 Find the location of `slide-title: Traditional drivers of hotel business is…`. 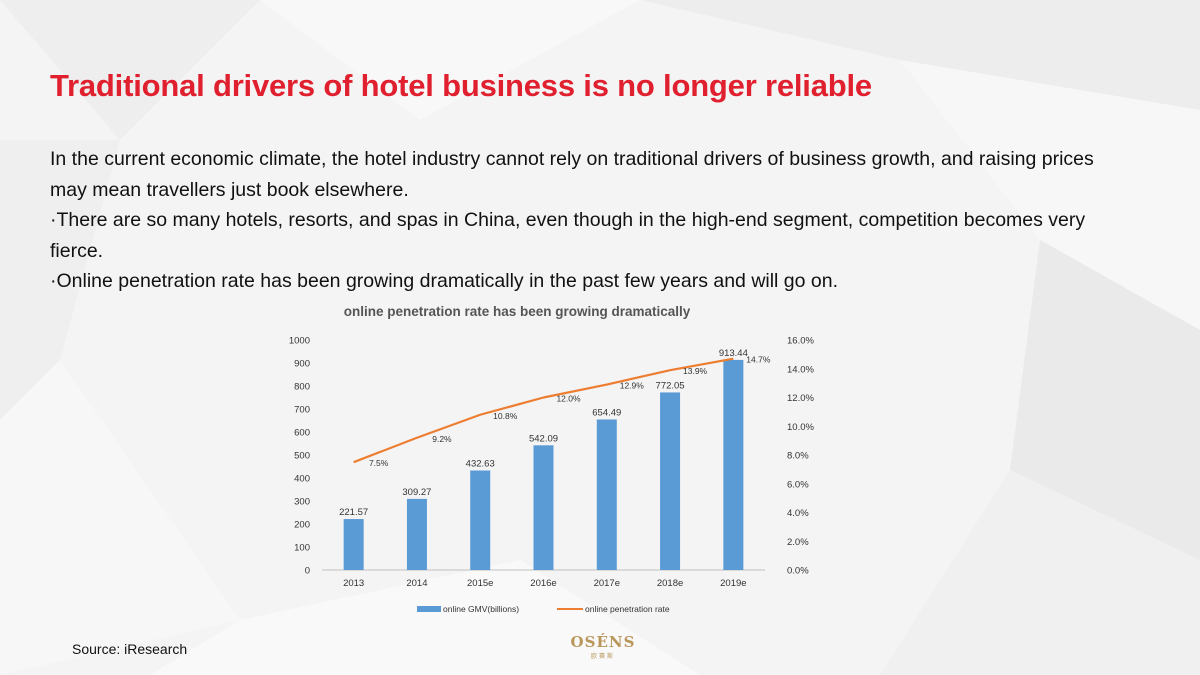

slide-title: Traditional drivers of hotel business is… is located at coordinates (461, 85).